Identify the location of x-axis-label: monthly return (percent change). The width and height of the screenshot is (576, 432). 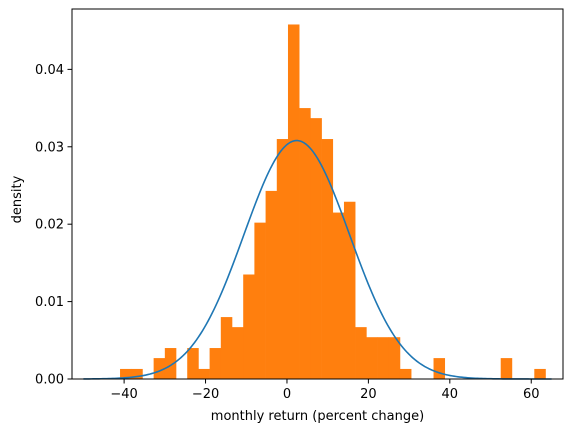
(317, 416).